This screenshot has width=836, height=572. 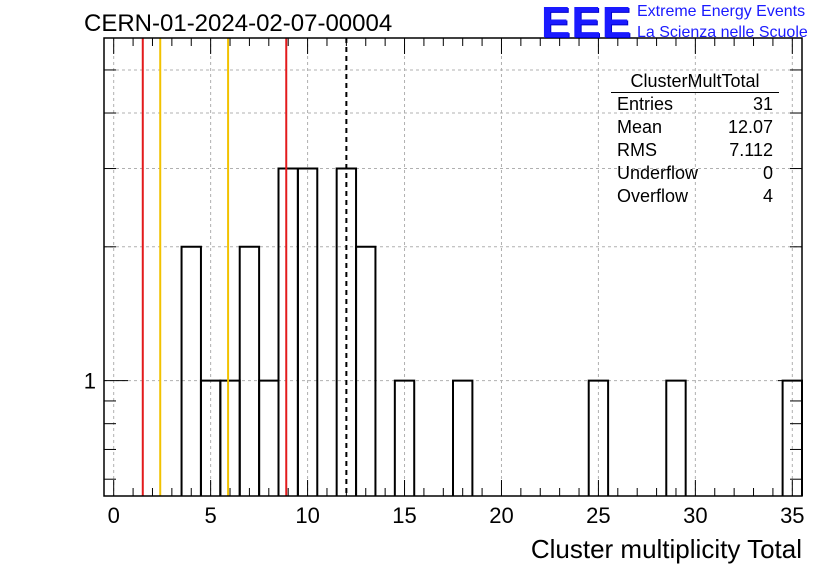 What do you see at coordinates (750, 127) in the screenshot?
I see `stats-value: 12.07` at bounding box center [750, 127].